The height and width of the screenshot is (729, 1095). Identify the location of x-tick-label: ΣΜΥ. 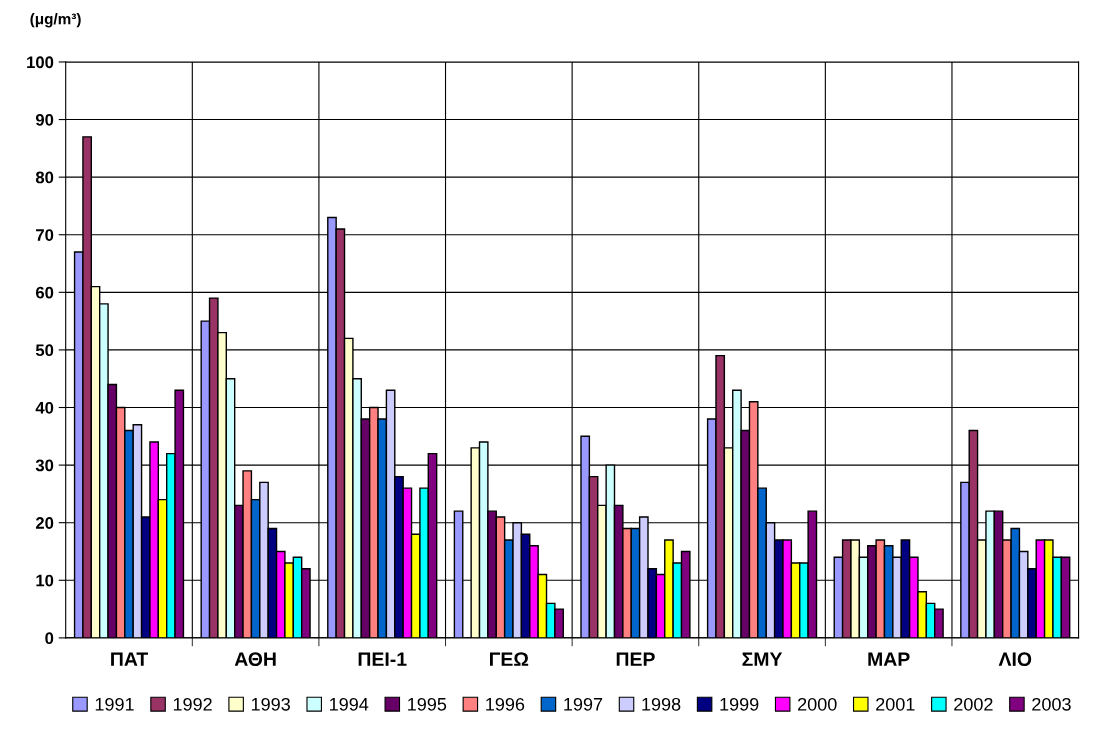
(762, 659).